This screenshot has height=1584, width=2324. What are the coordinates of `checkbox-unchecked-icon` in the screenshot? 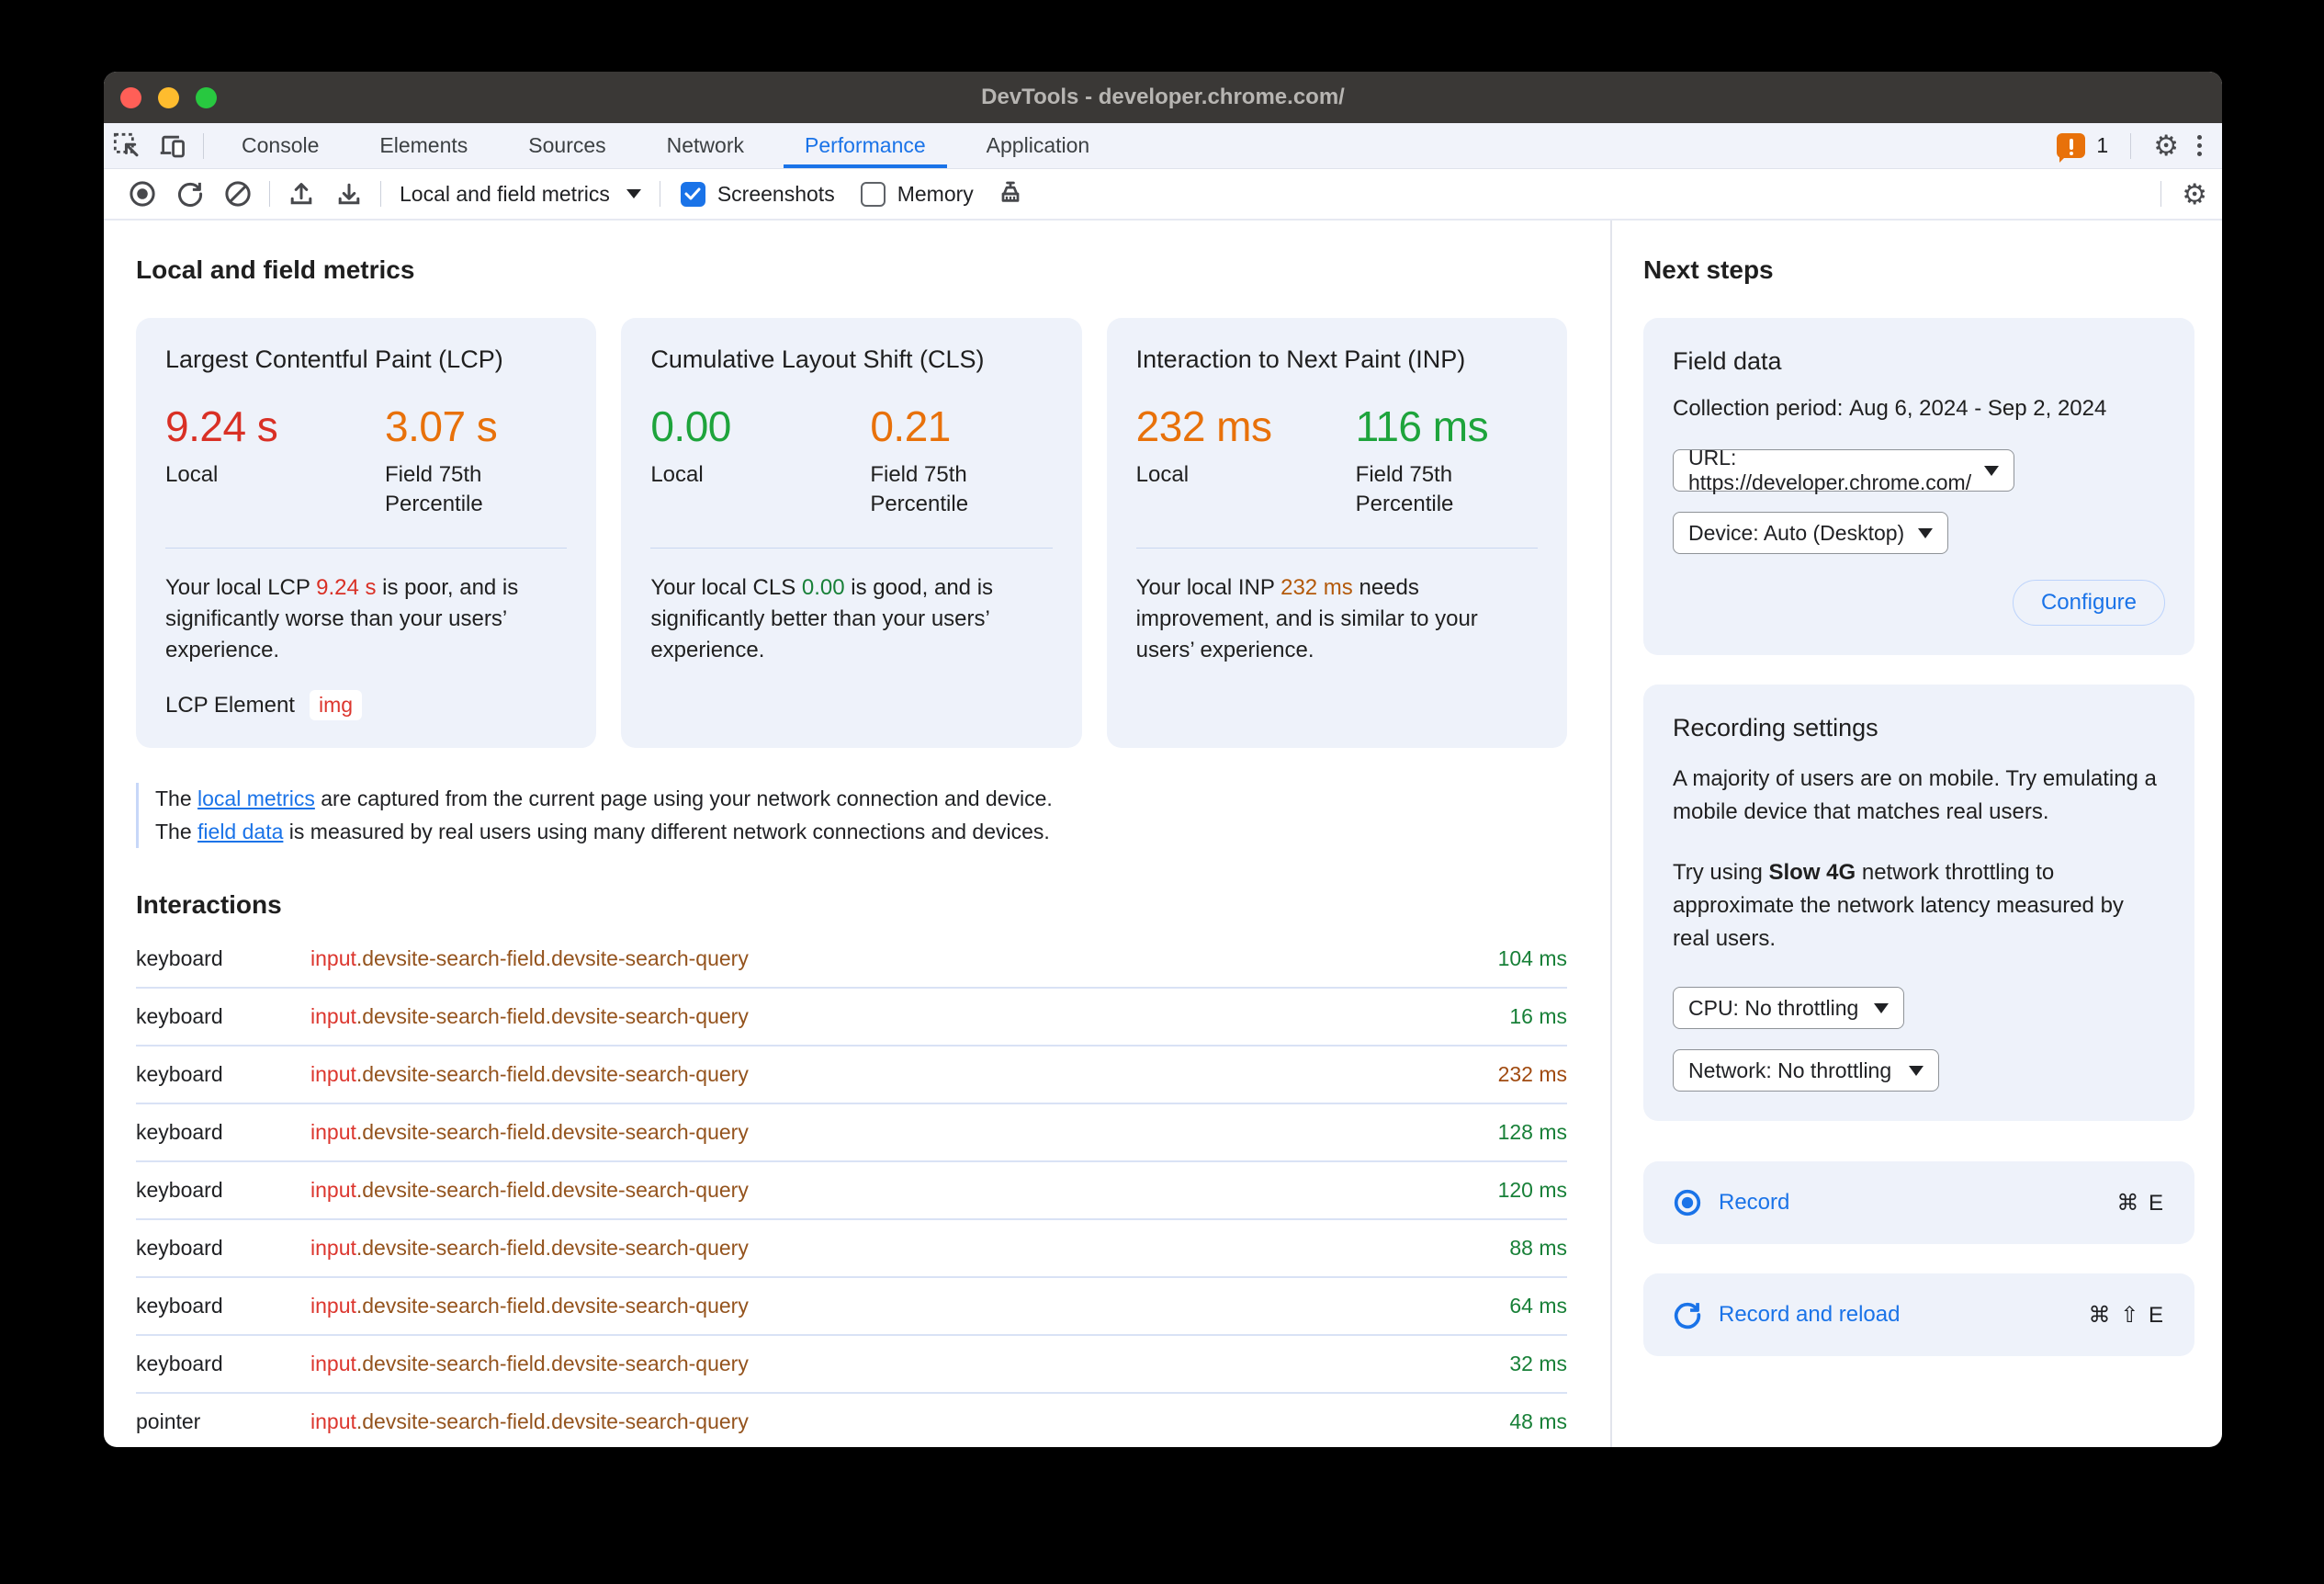 It's located at (873, 194).